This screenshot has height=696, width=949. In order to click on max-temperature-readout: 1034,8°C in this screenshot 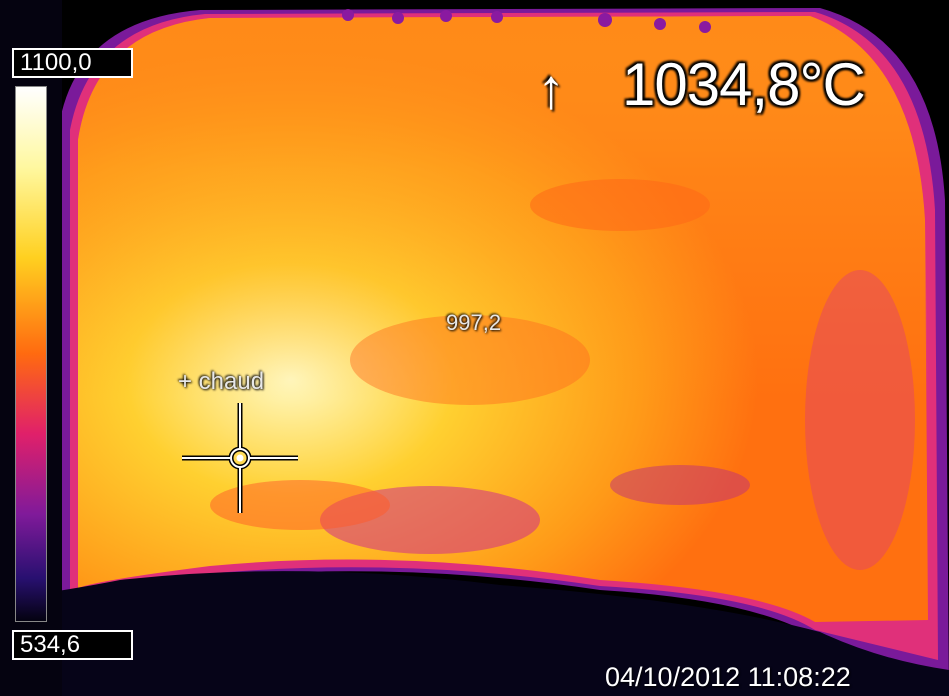, I will do `click(744, 84)`.